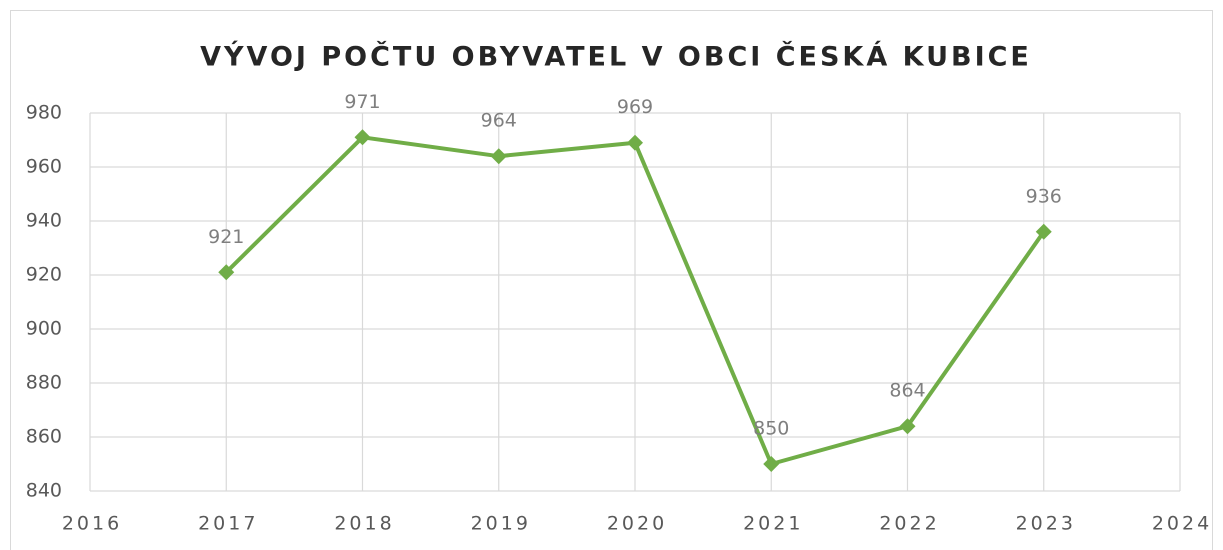 The image size is (1223, 550). I want to click on data-label: 921, so click(226, 237).